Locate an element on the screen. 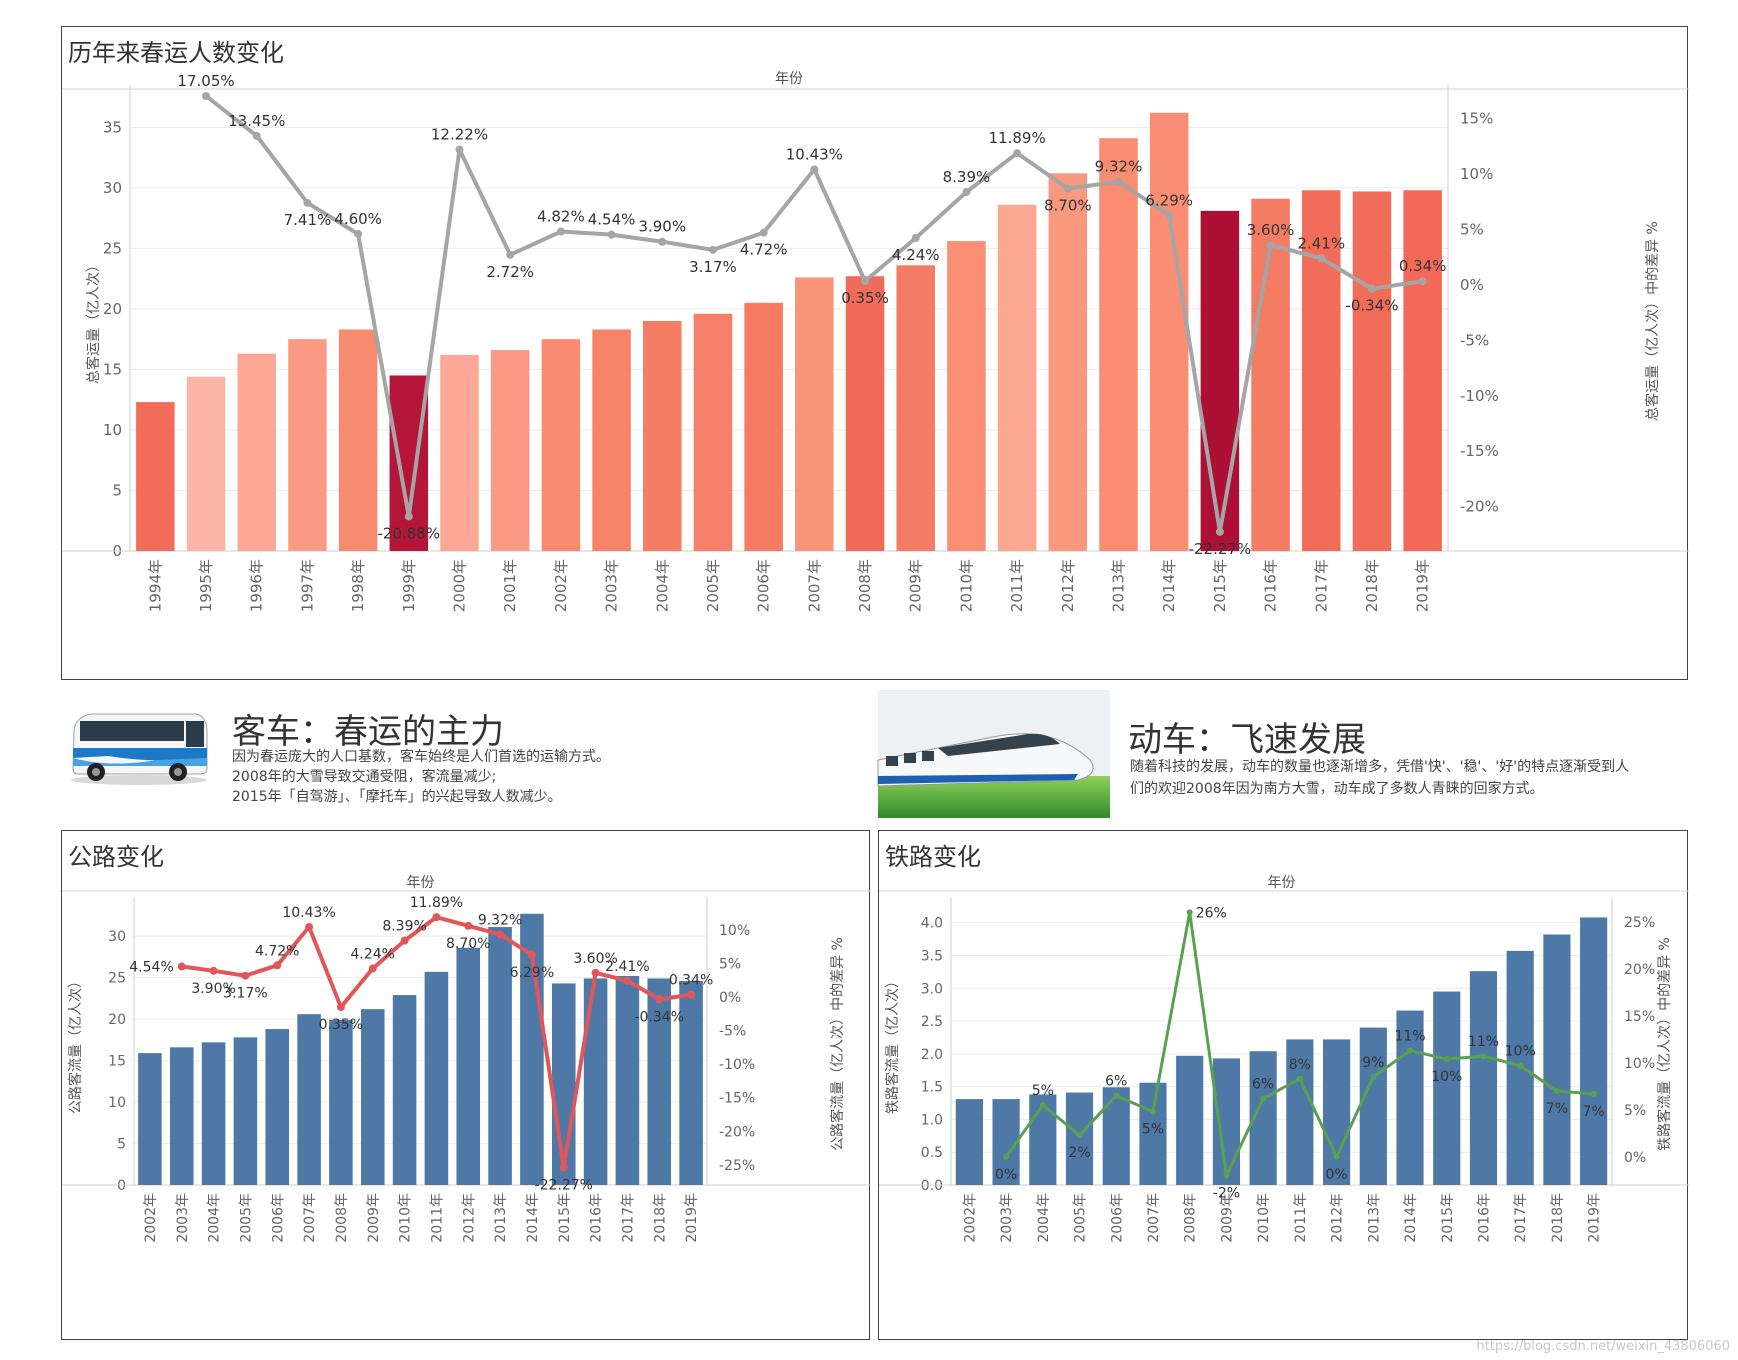  x-tick-label: 1998年 is located at coordinates (358, 585).